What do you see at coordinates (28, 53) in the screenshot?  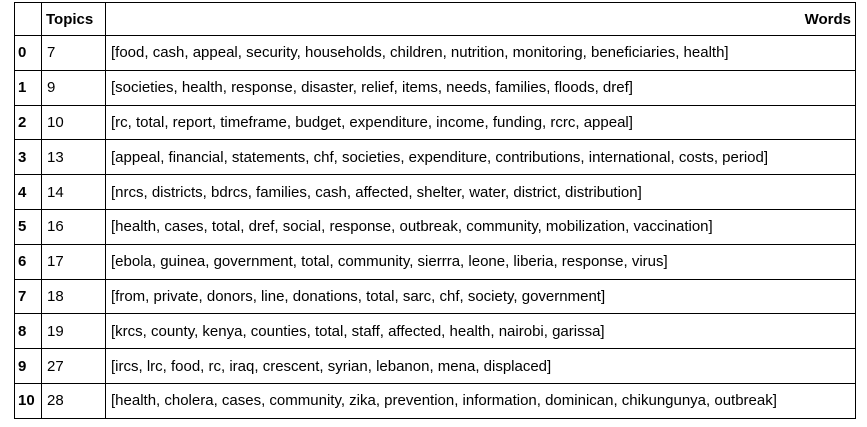 I see `row-index: 0` at bounding box center [28, 53].